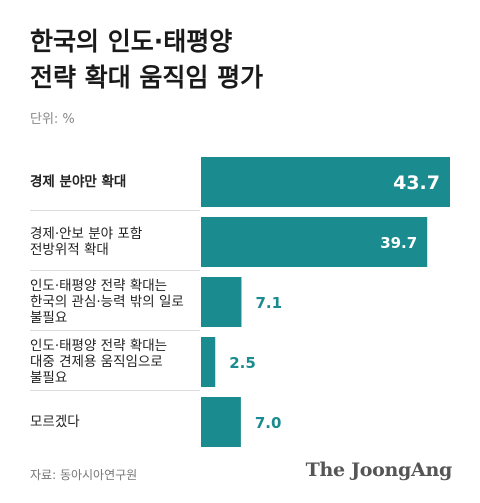 Image resolution: width=480 pixels, height=503 pixels. What do you see at coordinates (55, 422) in the screenshot?
I see `category-label-5: 모르겠다` at bounding box center [55, 422].